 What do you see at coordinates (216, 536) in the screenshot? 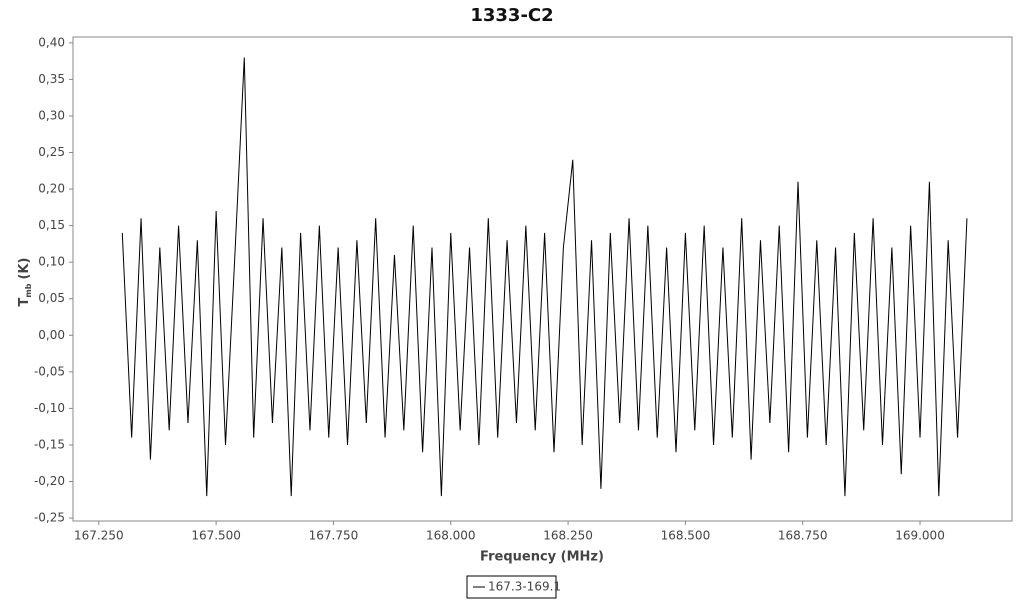
I see `x-tick-label: 167.500` at bounding box center [216, 536].